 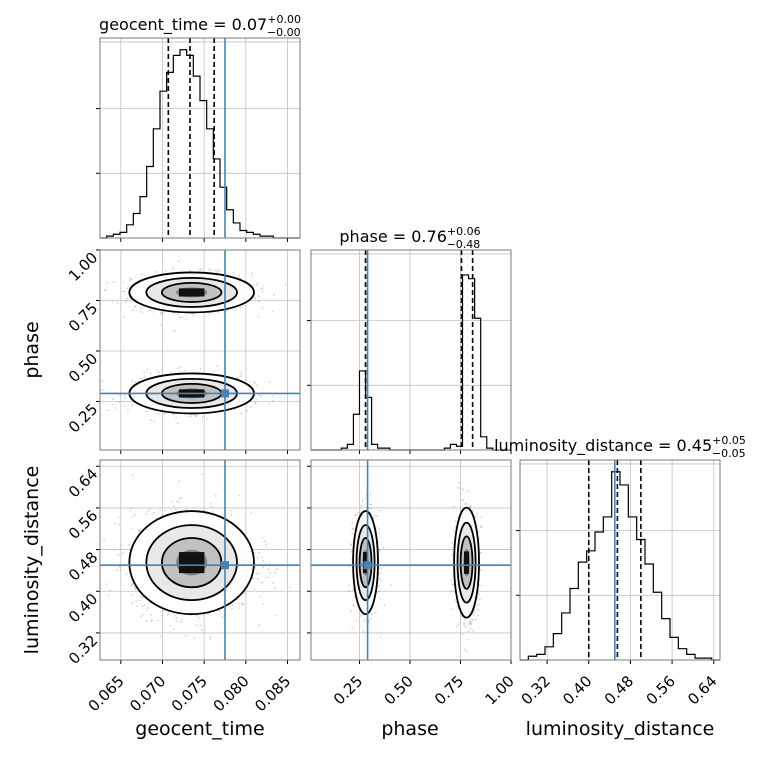 What do you see at coordinates (189, 693) in the screenshot?
I see `xtick-label-geocent_time: 0.075` at bounding box center [189, 693].